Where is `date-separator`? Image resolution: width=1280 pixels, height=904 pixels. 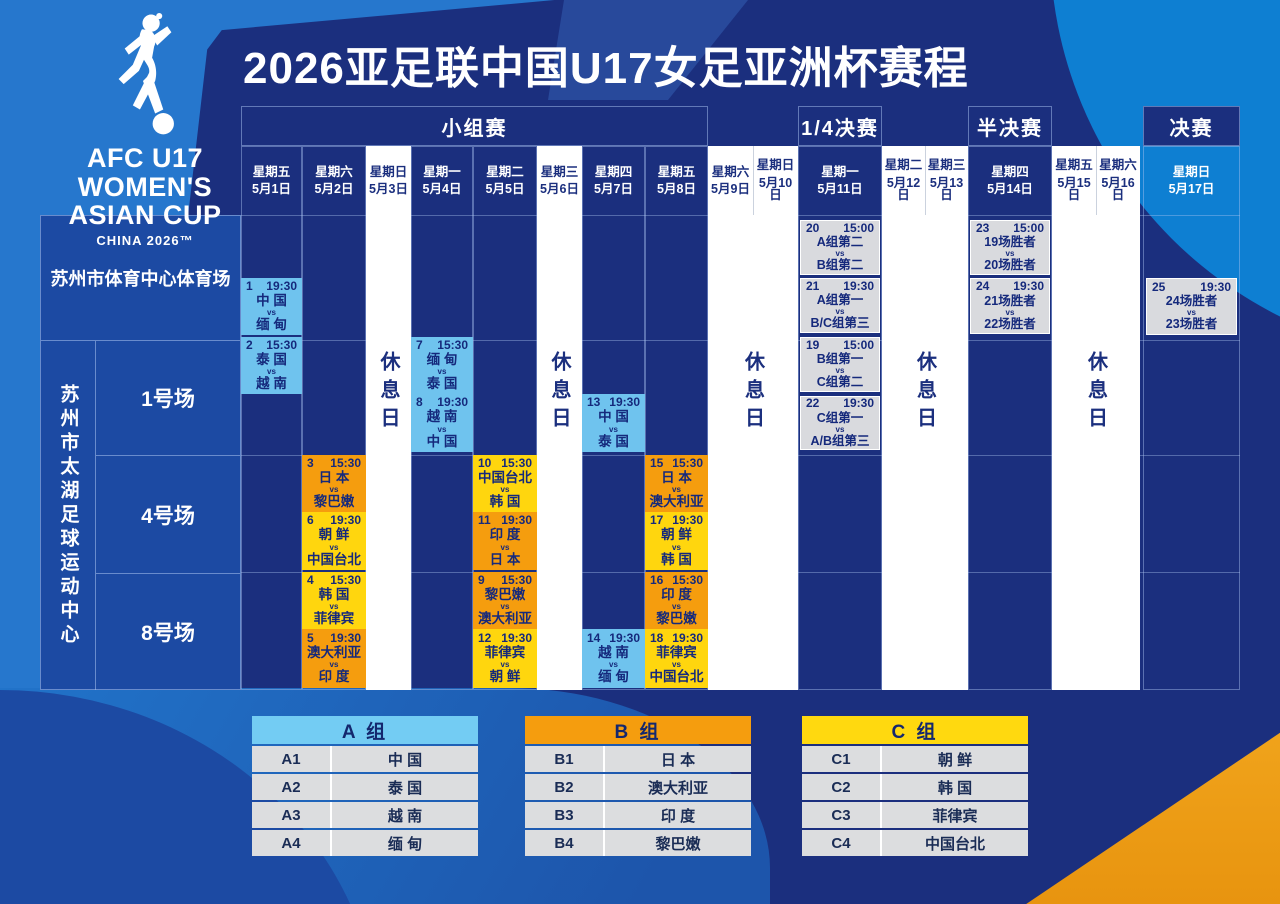
date-separator is located at coordinates (1096, 180).